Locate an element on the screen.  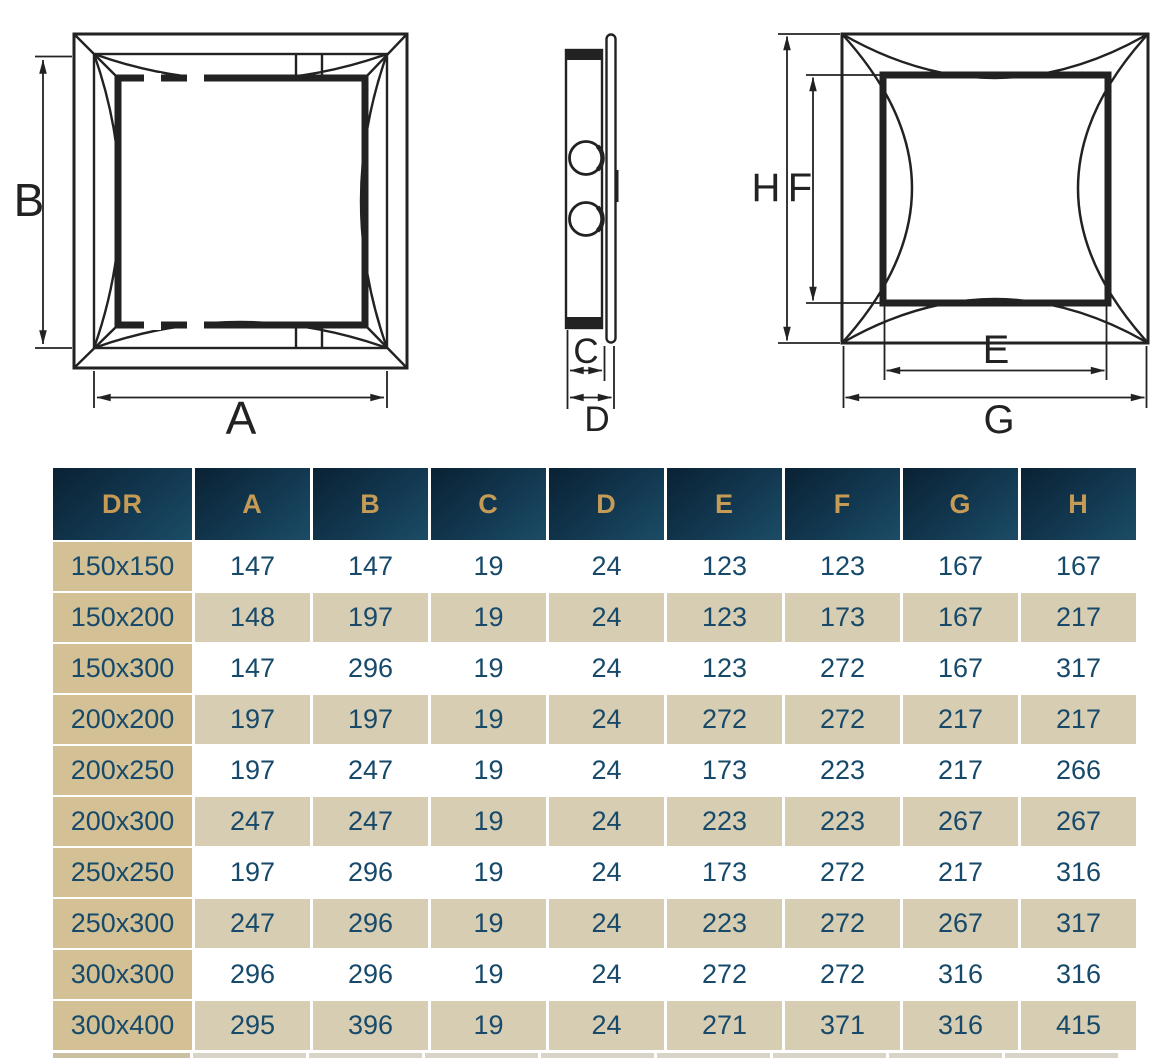
dimension-label-b: B is located at coordinates (29, 200).